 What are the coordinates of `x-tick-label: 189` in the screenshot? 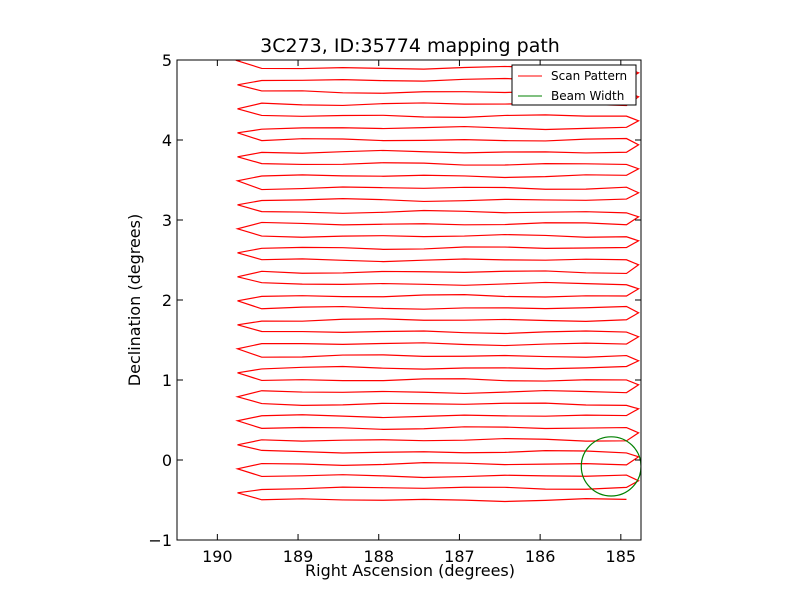 It's located at (298, 556).